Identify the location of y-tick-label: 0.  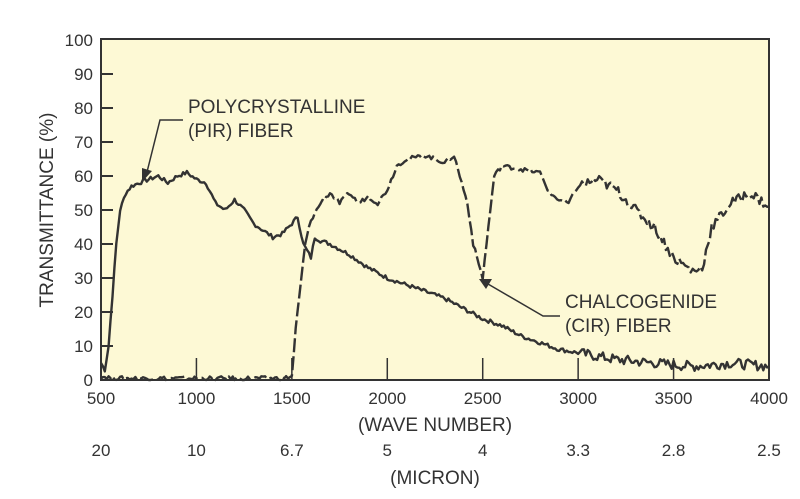
(88, 380).